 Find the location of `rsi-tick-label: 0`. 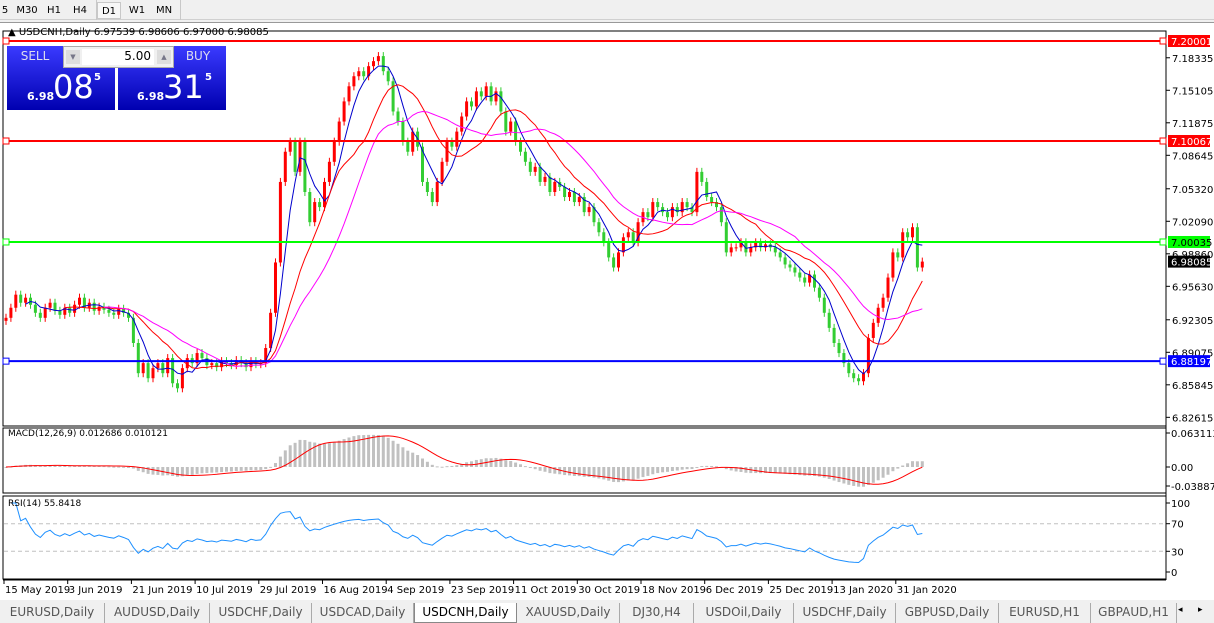

rsi-tick-label: 0 is located at coordinates (1174, 573).